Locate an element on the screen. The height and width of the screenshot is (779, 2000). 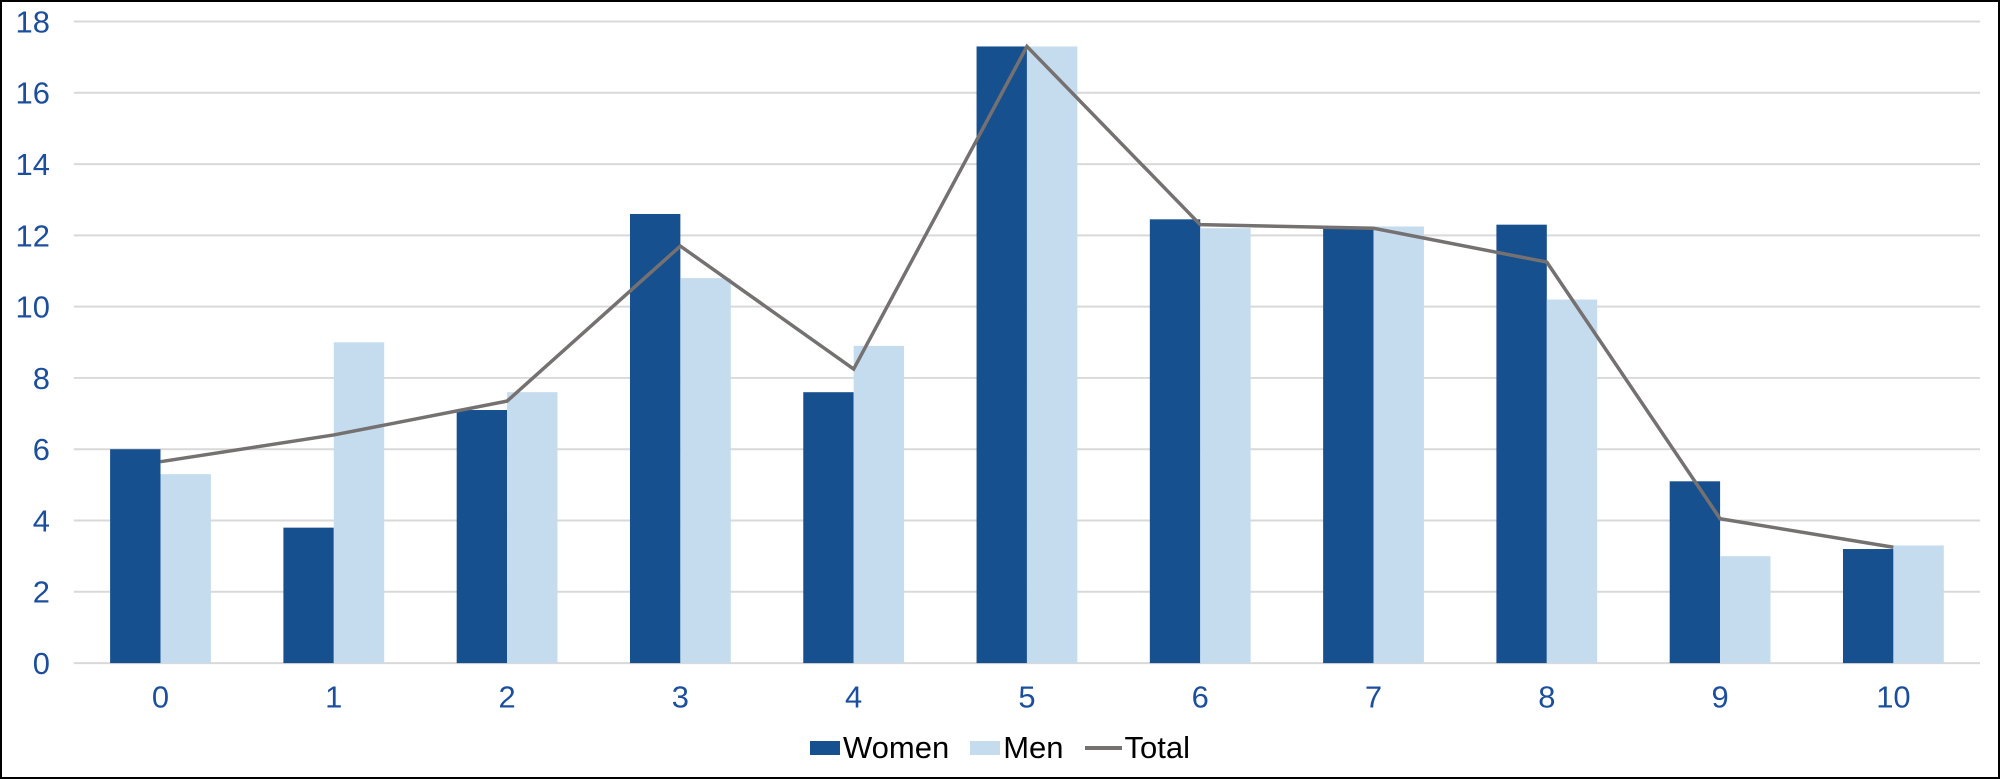
y-tick-label-0: 0 is located at coordinates (41, 663).